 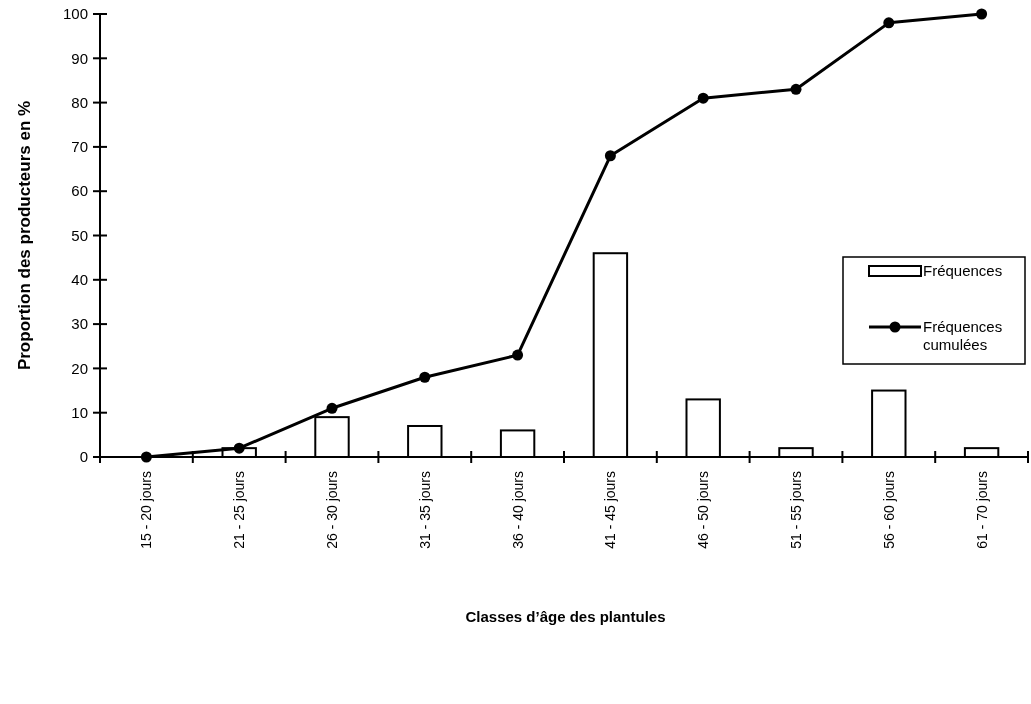 What do you see at coordinates (79, 368) in the screenshot?
I see `y-tick-label: 20` at bounding box center [79, 368].